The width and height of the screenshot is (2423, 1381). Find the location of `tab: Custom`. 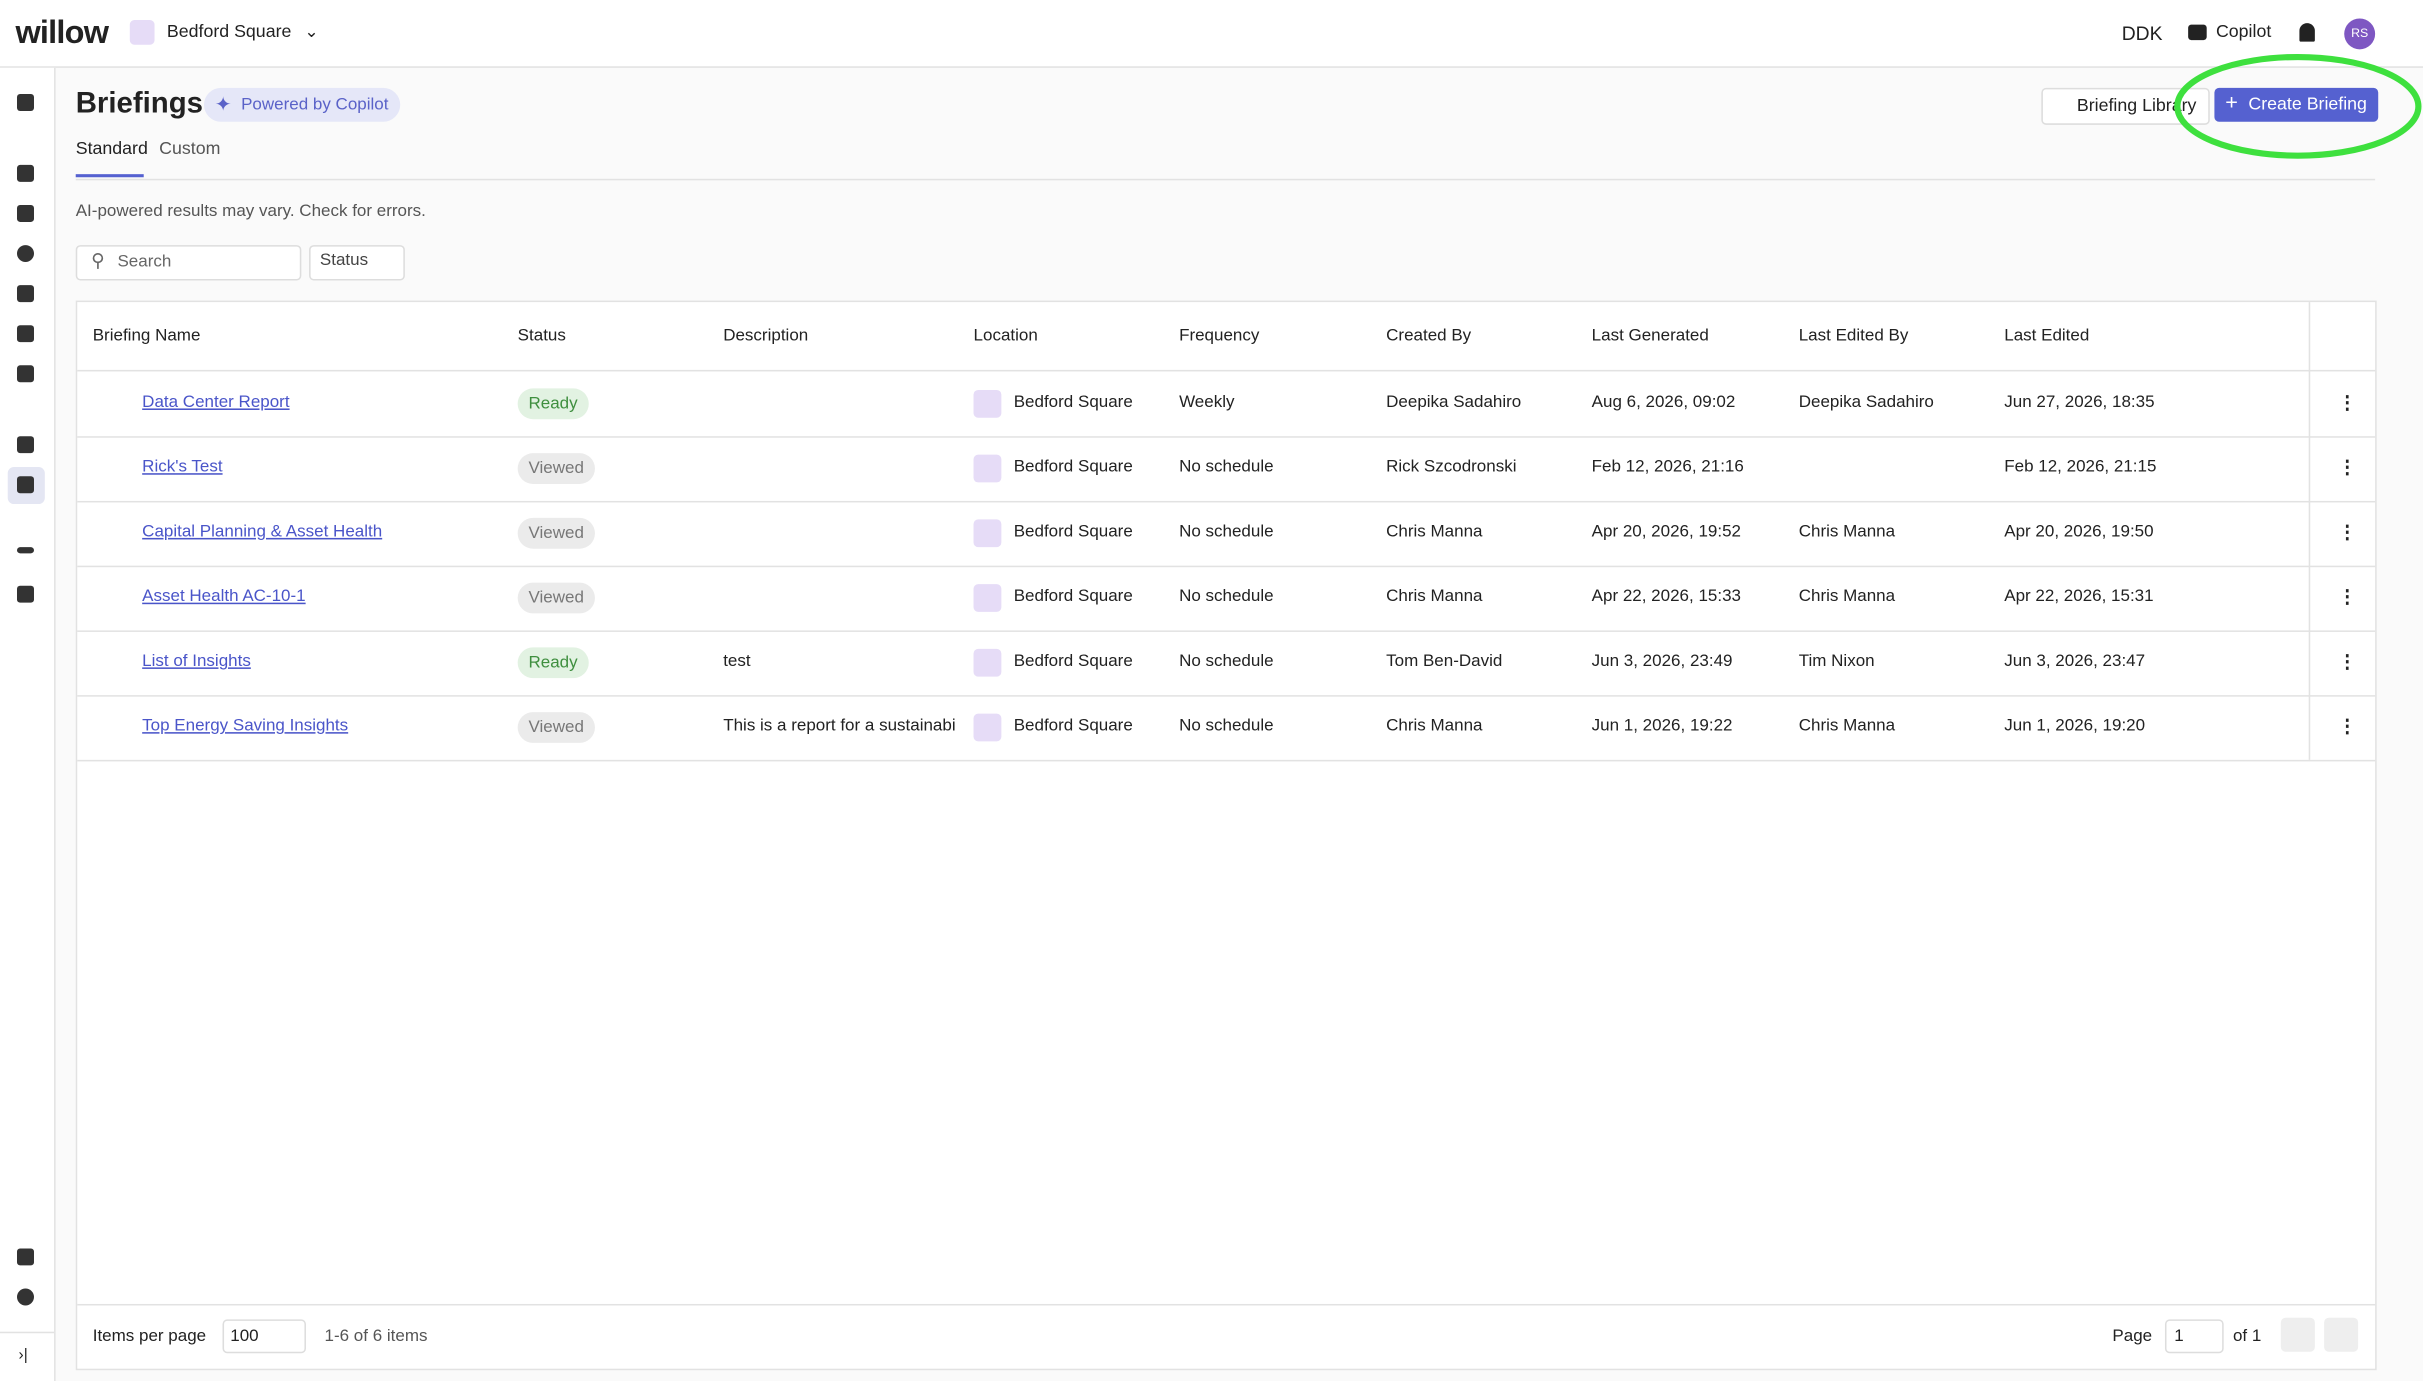

tab: Custom is located at coordinates (190, 149).